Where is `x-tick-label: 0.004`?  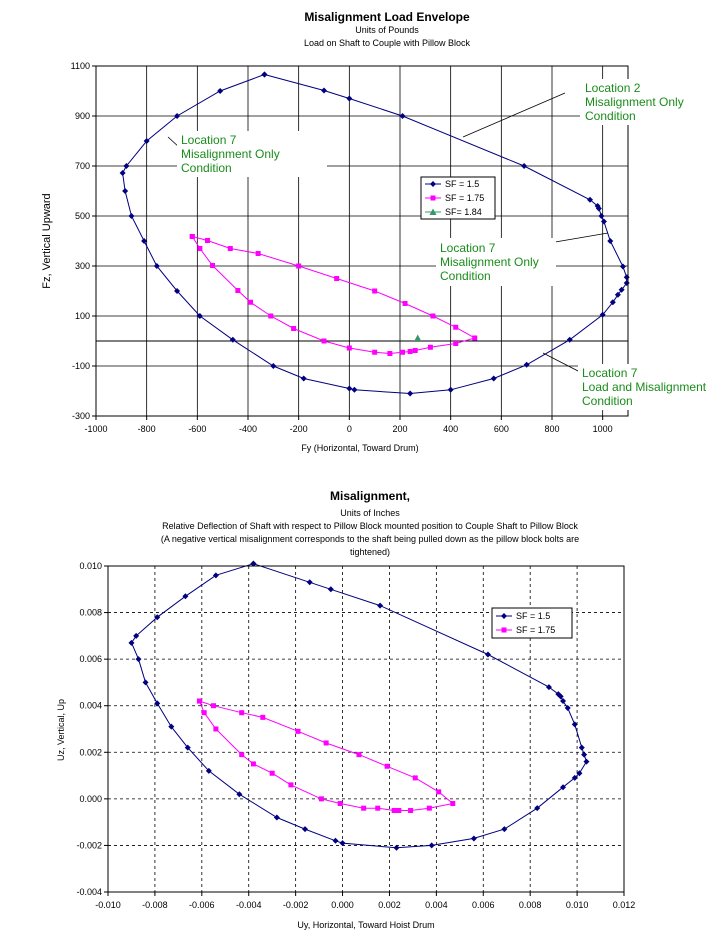
x-tick-label: 0.004 is located at coordinates (436, 905).